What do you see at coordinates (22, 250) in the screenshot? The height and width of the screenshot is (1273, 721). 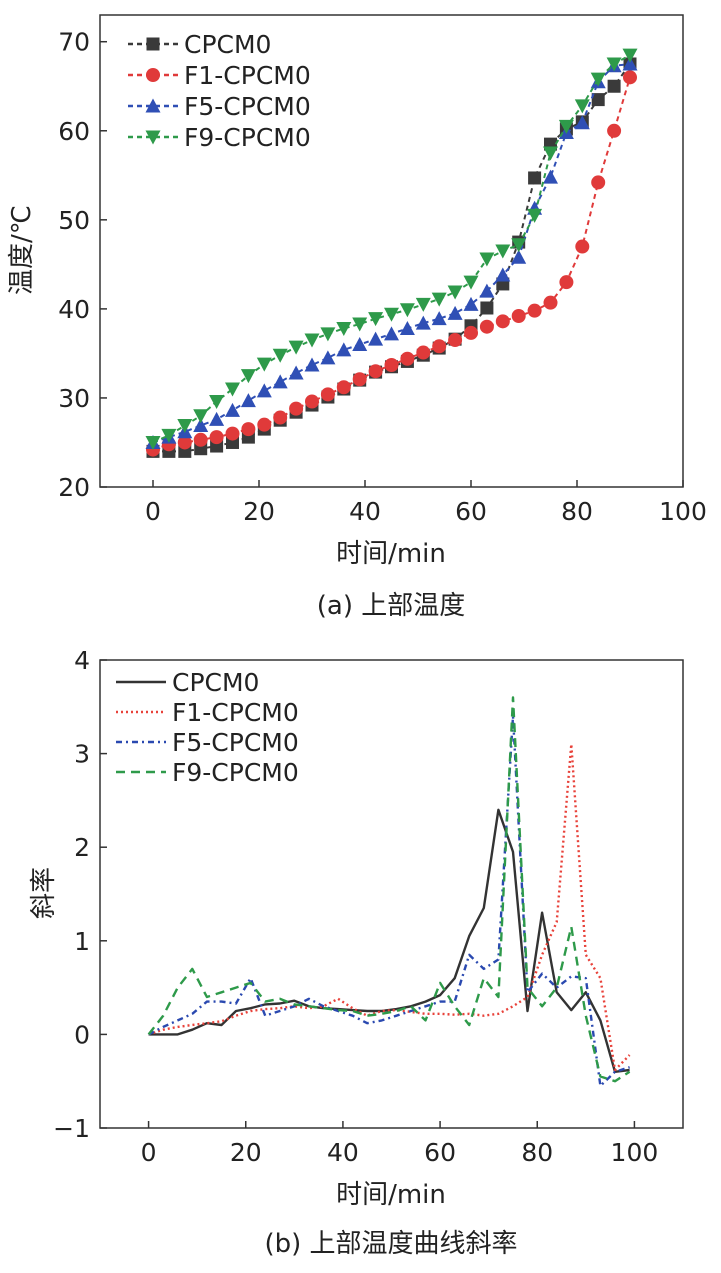 I see `y-axis-label-a: 温度/℃` at bounding box center [22, 250].